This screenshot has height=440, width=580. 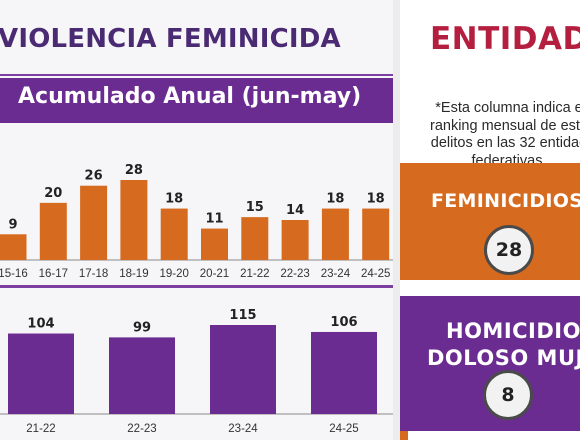 What do you see at coordinates (93, 274) in the screenshot?
I see `tick-label: 17-18` at bounding box center [93, 274].